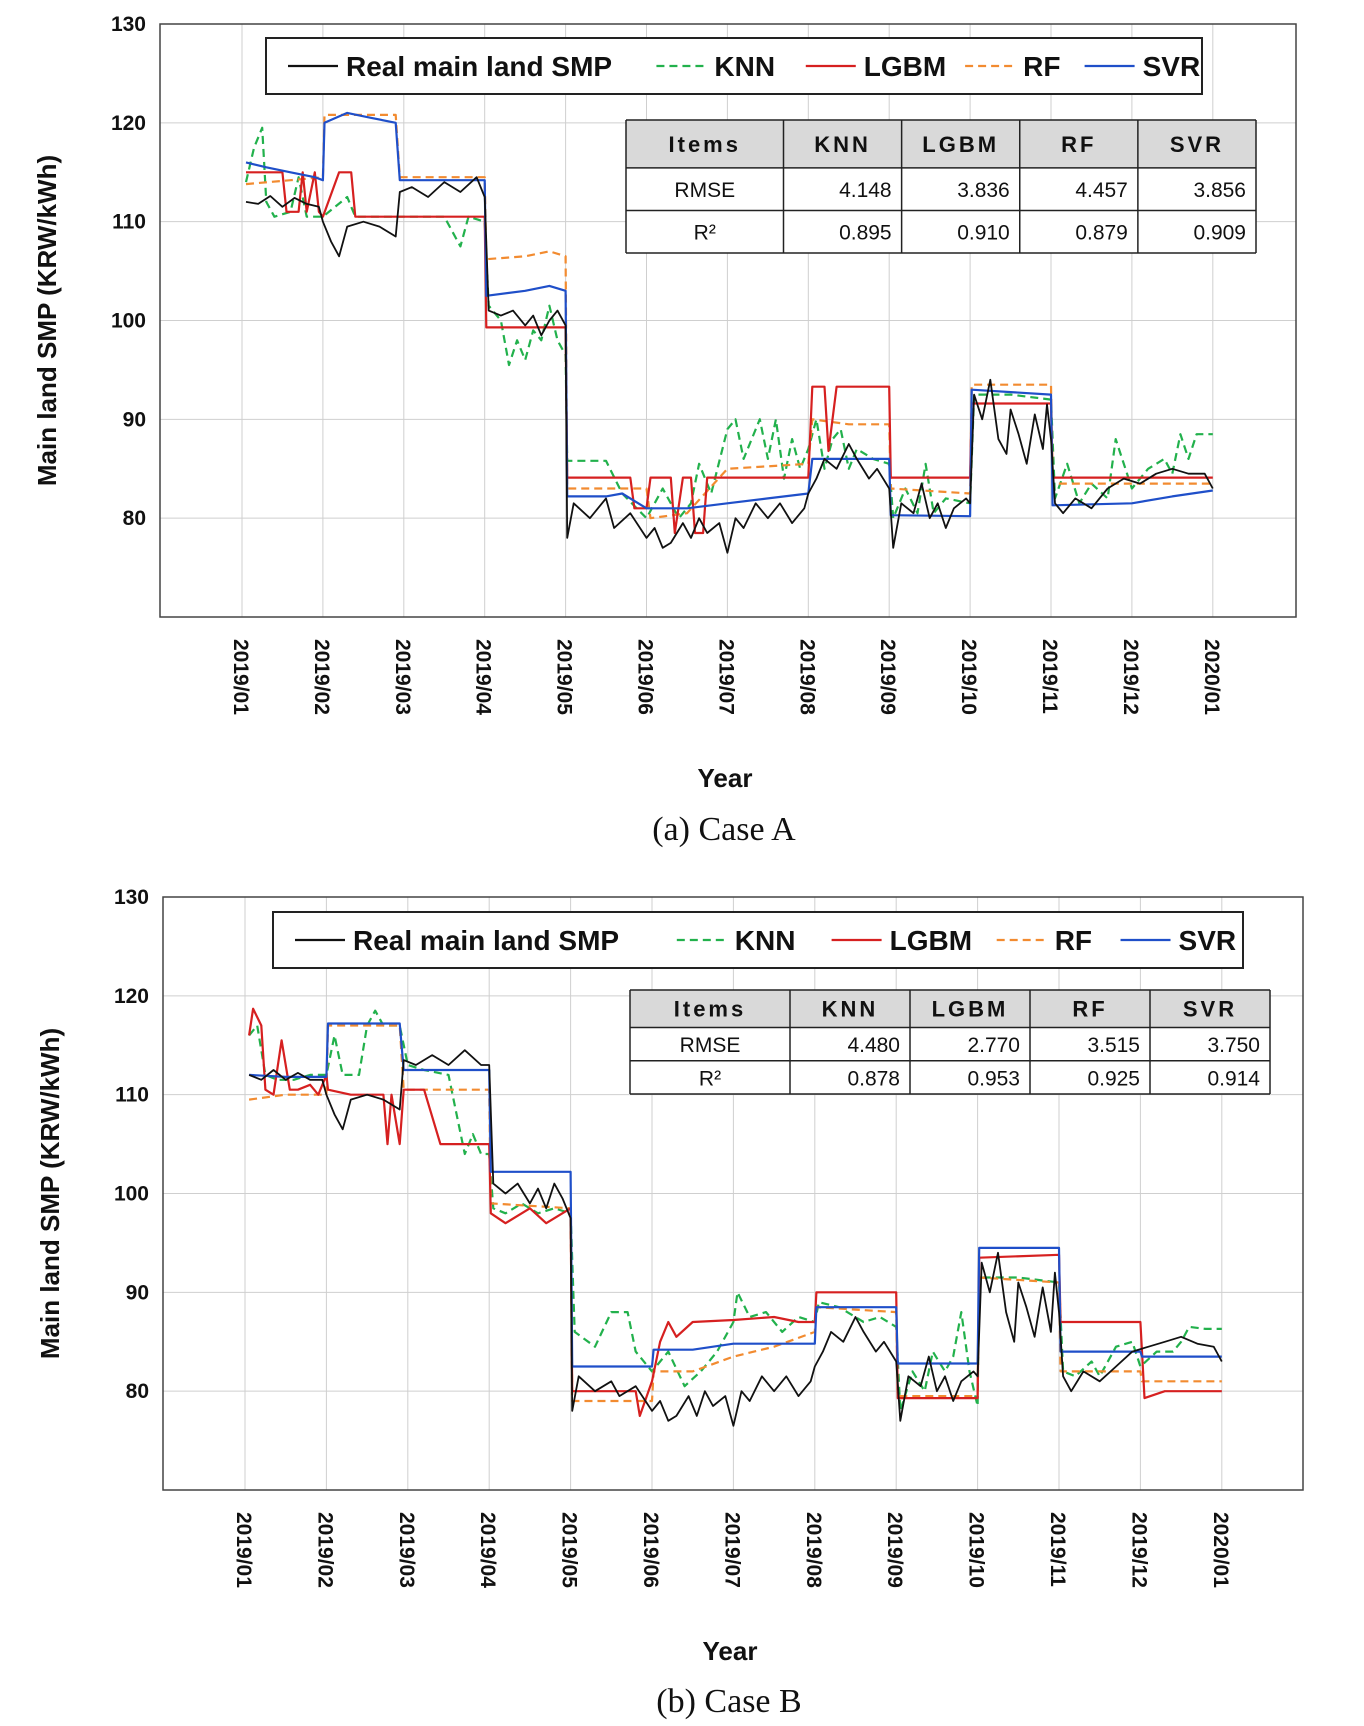 The image size is (1364, 1726). Describe the element at coordinates (983, 233) in the screenshot. I see `table-value-cell: 0.910` at that location.